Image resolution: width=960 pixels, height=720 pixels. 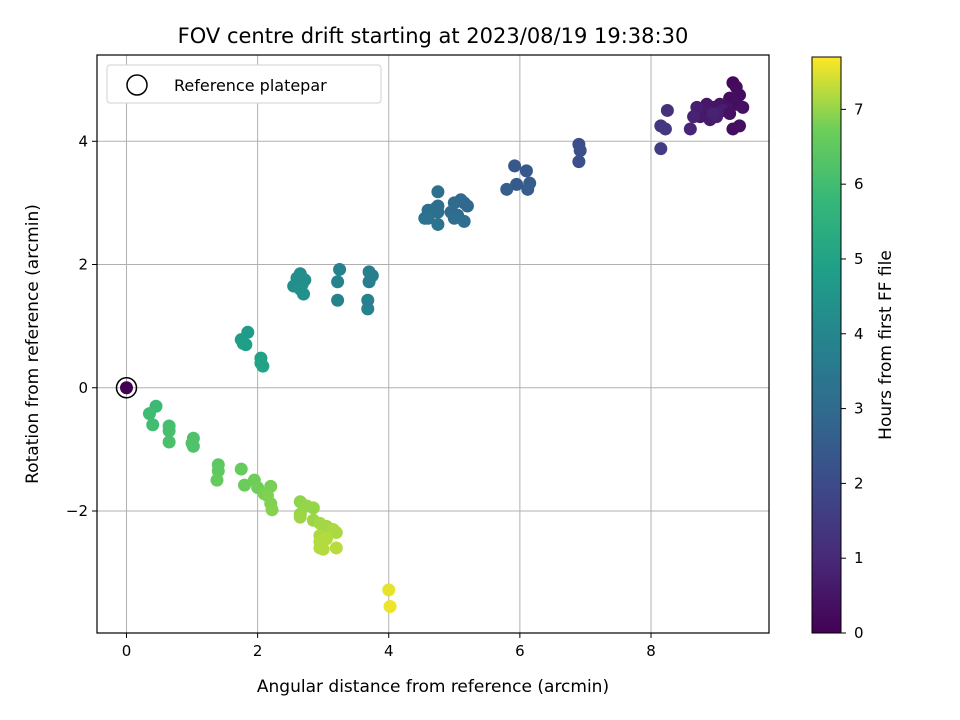 What do you see at coordinates (83, 265) in the screenshot?
I see `y-tick-label: 2` at bounding box center [83, 265].